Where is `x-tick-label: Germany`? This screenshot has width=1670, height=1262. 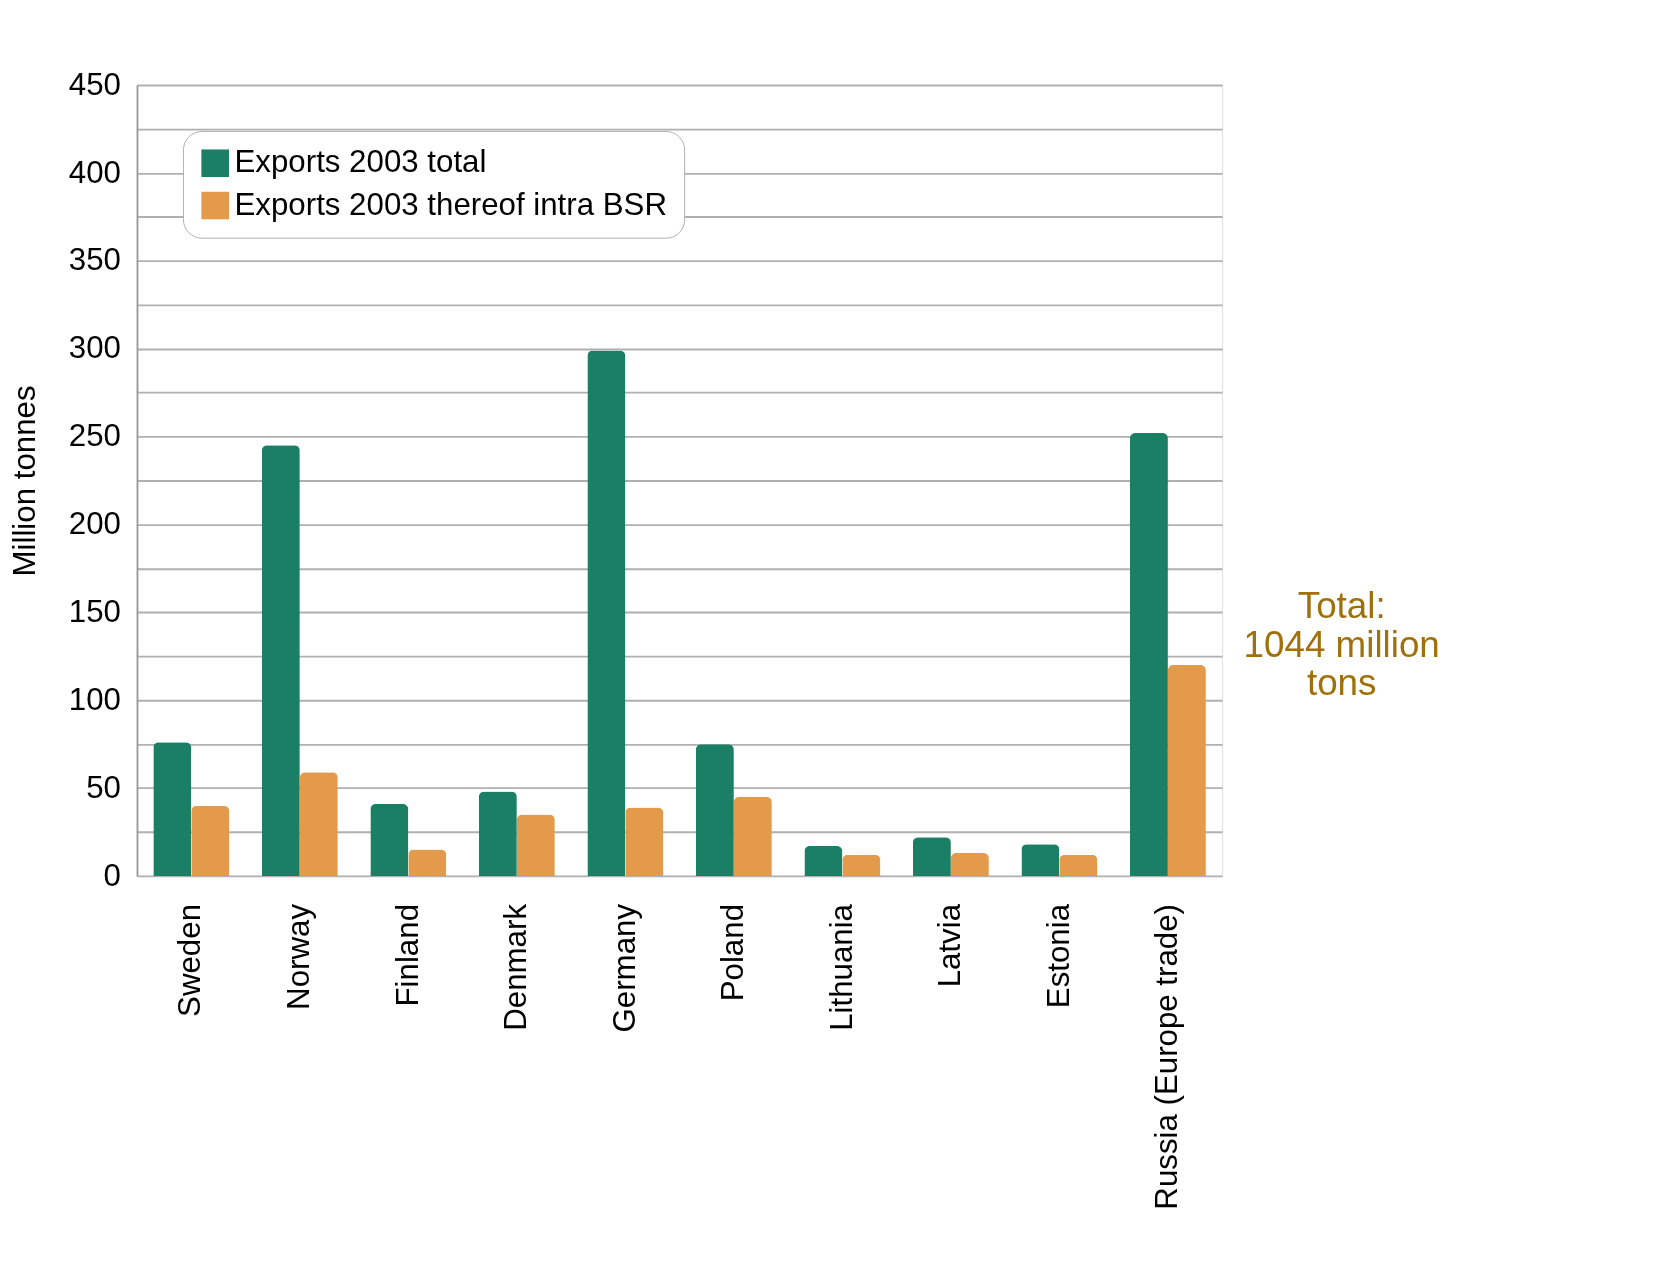 x-tick-label: Germany is located at coordinates (624, 968).